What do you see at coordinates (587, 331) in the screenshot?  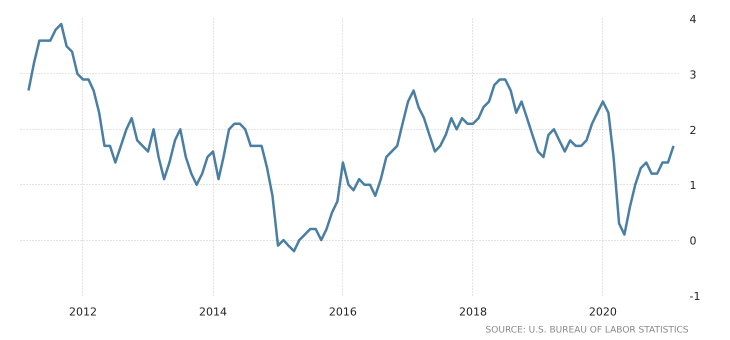 I see `source-note: SOURCE: U.S. BUREAU OF LABOR STATISTICS` at bounding box center [587, 331].